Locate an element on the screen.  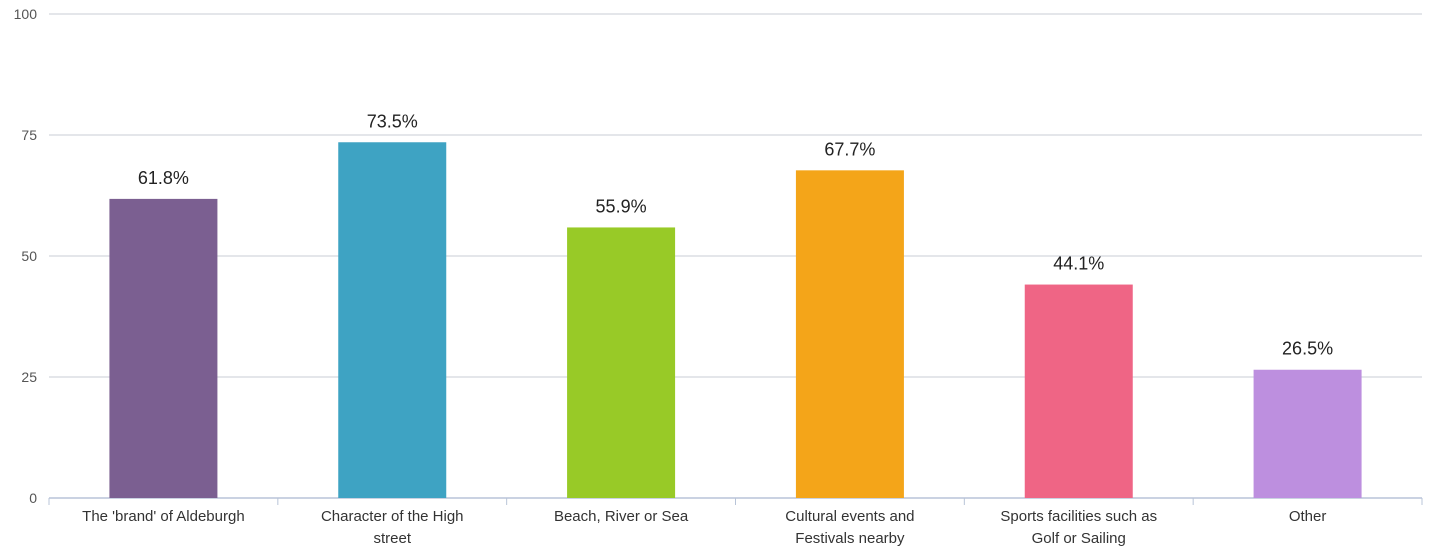
data-label: 55.9% is located at coordinates (621, 206).